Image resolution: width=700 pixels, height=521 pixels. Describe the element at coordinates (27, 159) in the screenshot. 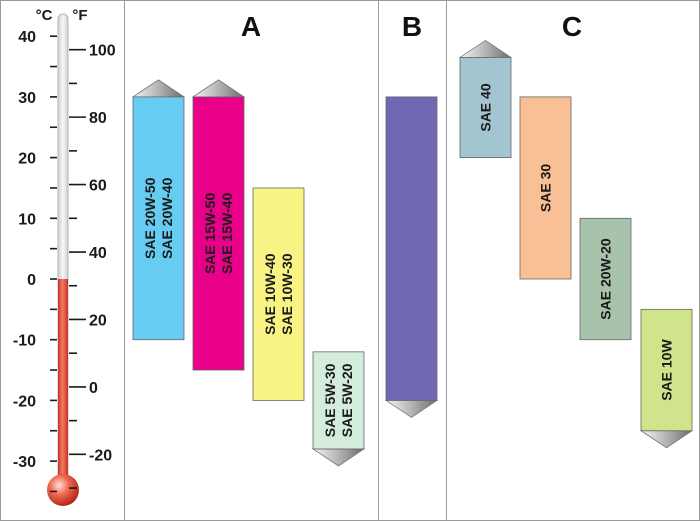

I see `celsius-label: 20` at that location.